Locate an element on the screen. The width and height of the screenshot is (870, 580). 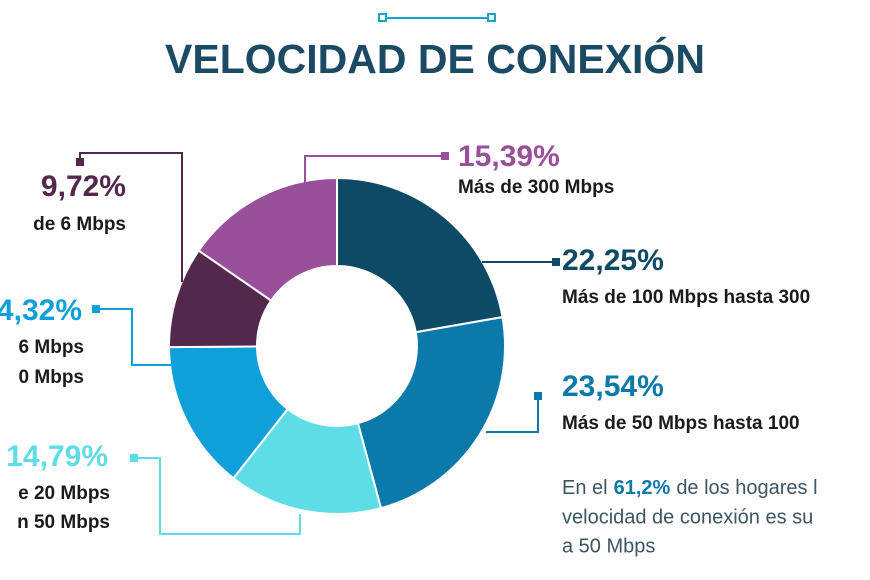
title-ornament is located at coordinates (437, 17).